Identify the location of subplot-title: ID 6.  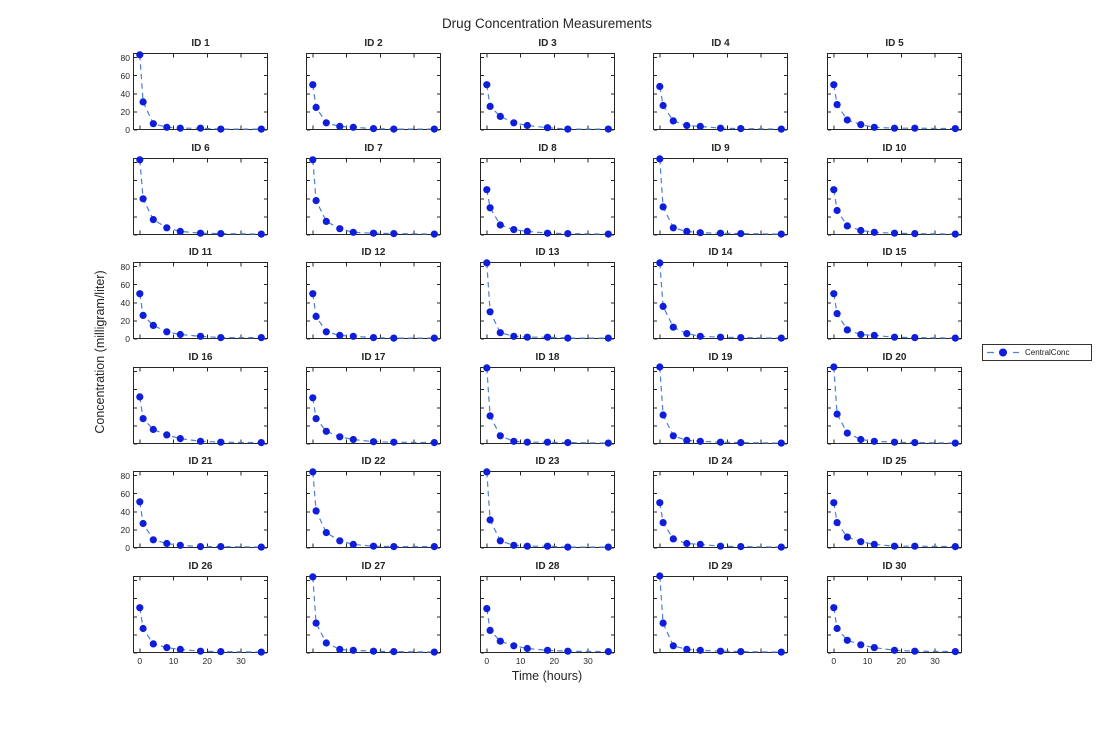
(200, 148).